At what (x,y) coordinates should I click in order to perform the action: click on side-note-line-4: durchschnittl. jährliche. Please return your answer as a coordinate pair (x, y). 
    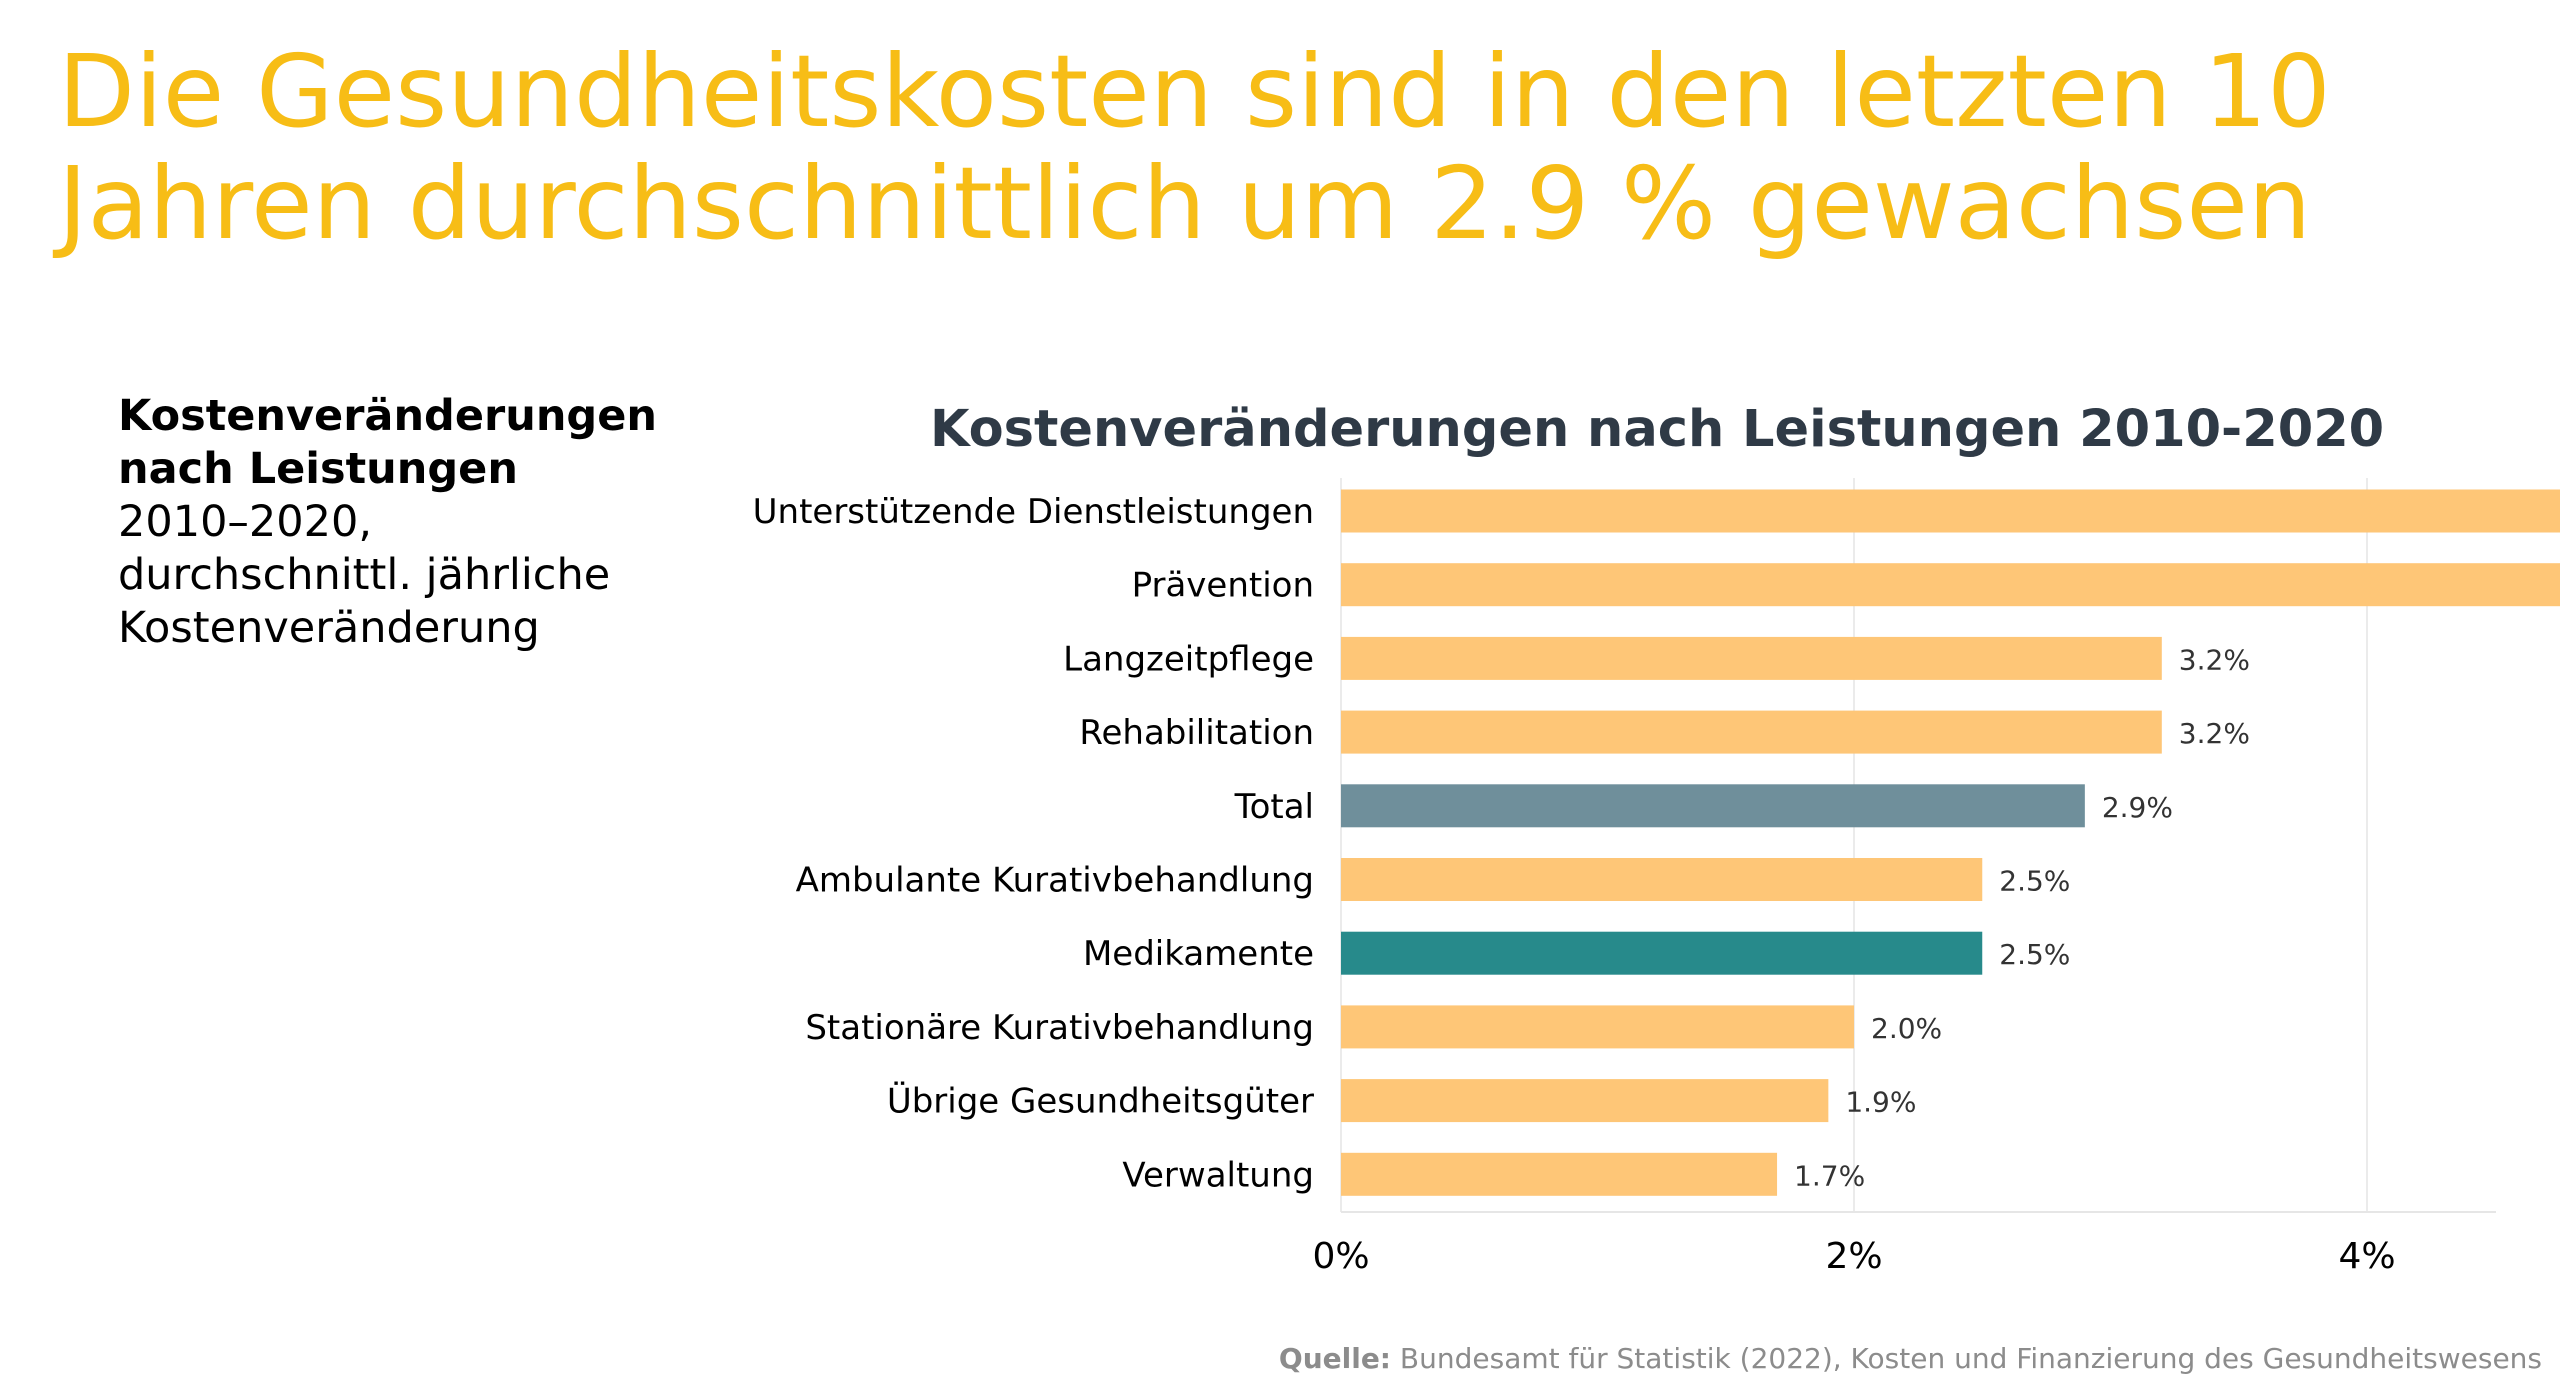
    Looking at the image, I should click on (364, 575).